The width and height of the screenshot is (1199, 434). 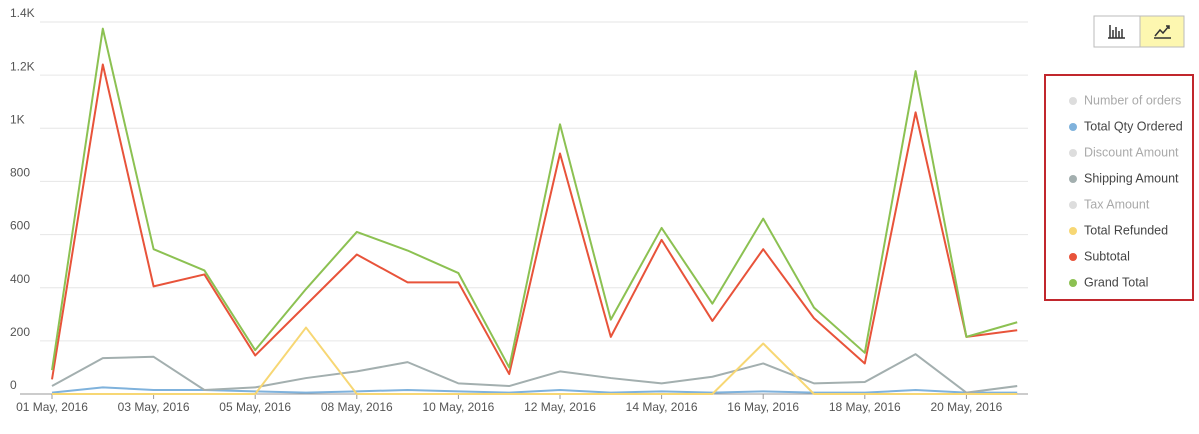 I want to click on x-tick-label: 05 May, 2016, so click(x=255, y=407).